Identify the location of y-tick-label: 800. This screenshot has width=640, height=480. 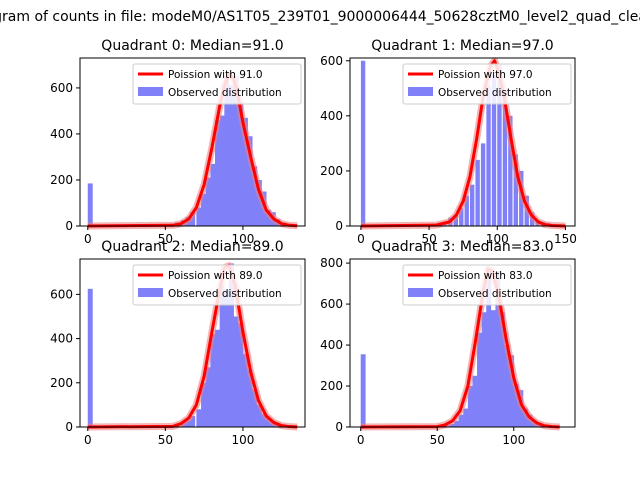
(331, 263).